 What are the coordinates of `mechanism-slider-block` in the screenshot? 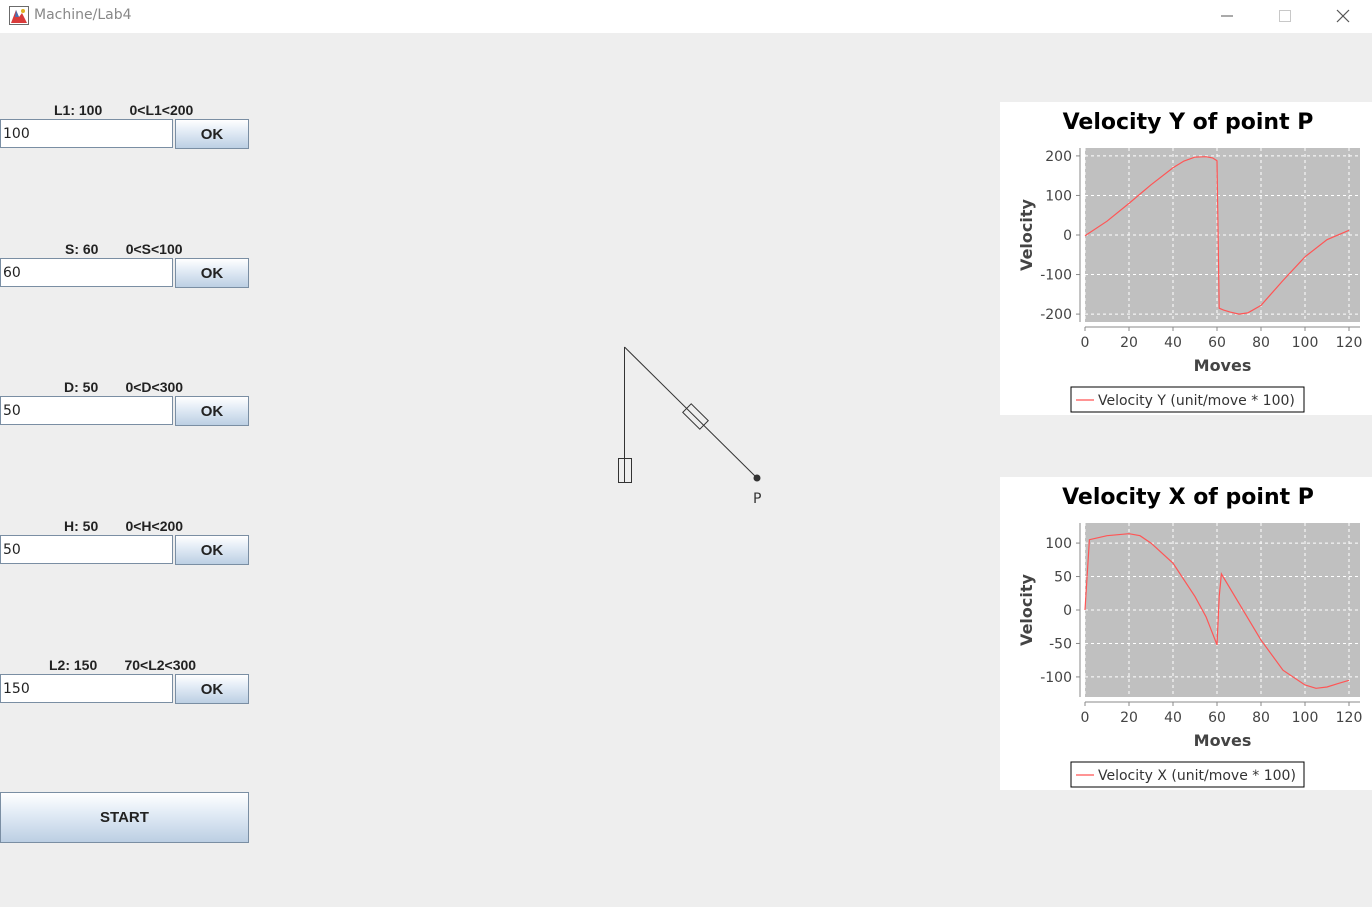 It's located at (625, 470).